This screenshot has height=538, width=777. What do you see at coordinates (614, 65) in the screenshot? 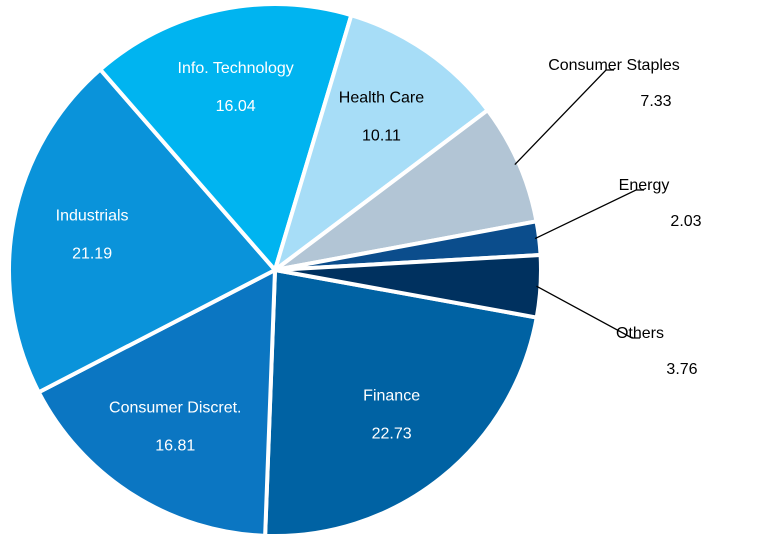
I see `slice-label: Consumer Staples` at bounding box center [614, 65].